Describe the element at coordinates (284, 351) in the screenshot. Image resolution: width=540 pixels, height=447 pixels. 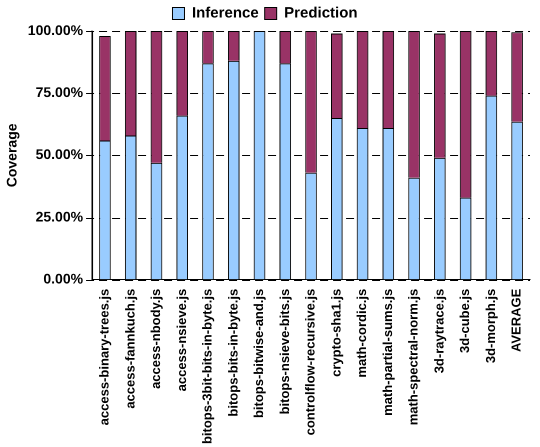
I see `x-tick-label: bitops-nsieve-bits.js` at that location.